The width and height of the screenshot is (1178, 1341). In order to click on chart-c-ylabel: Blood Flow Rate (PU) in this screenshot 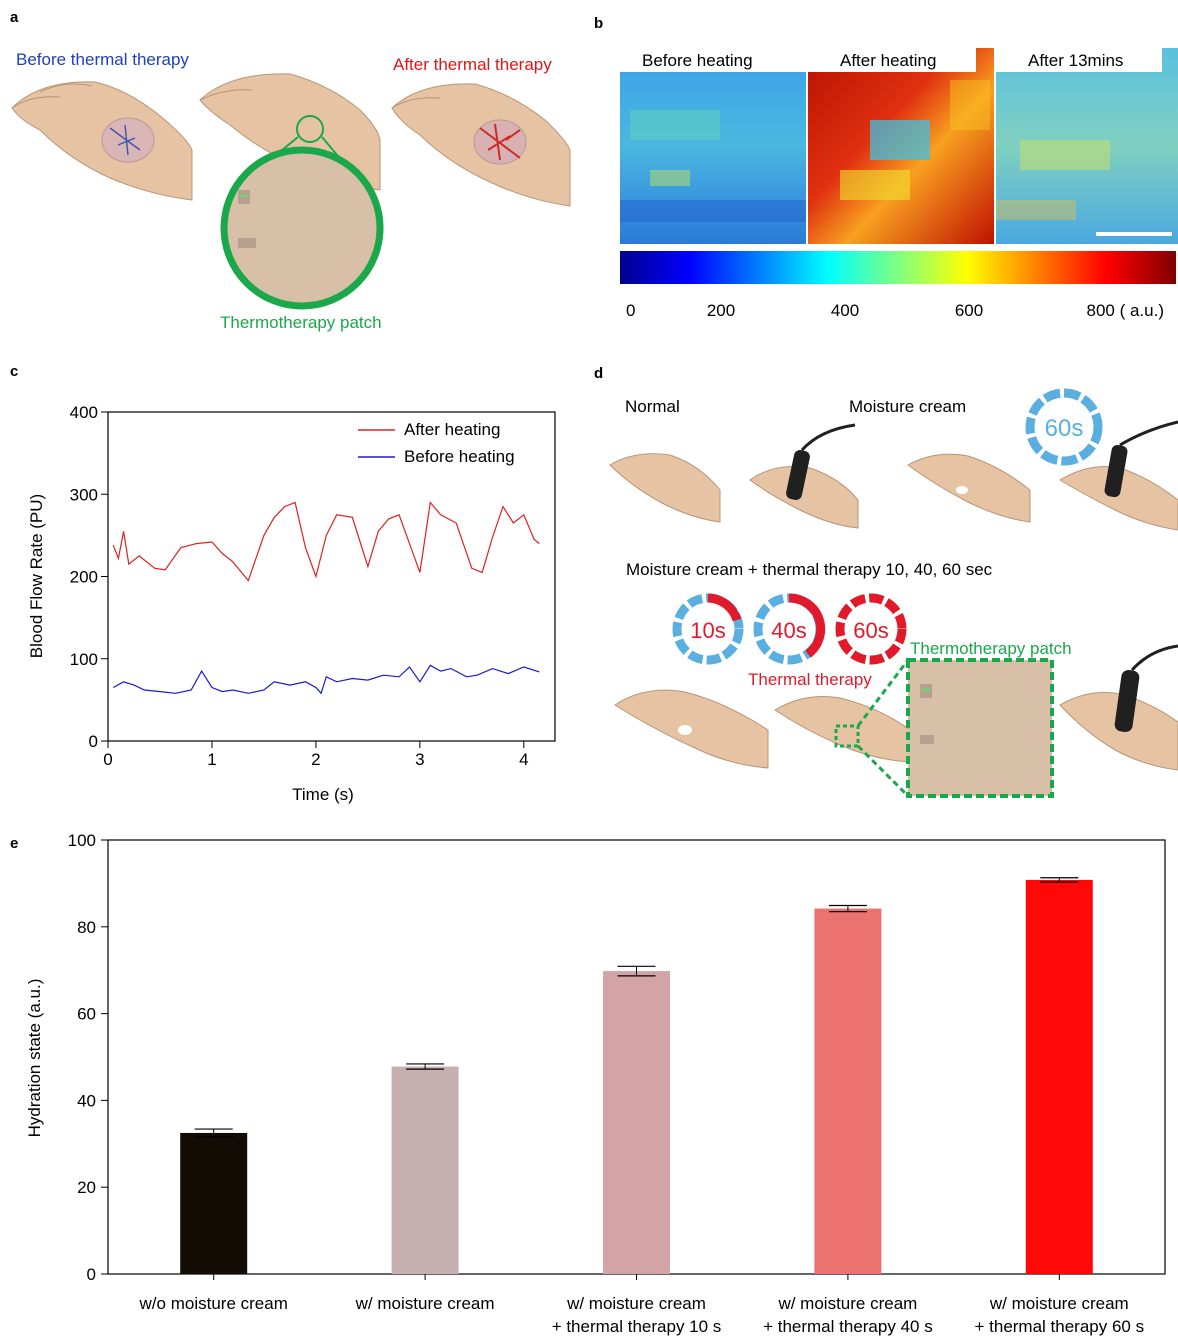, I will do `click(36, 576)`.